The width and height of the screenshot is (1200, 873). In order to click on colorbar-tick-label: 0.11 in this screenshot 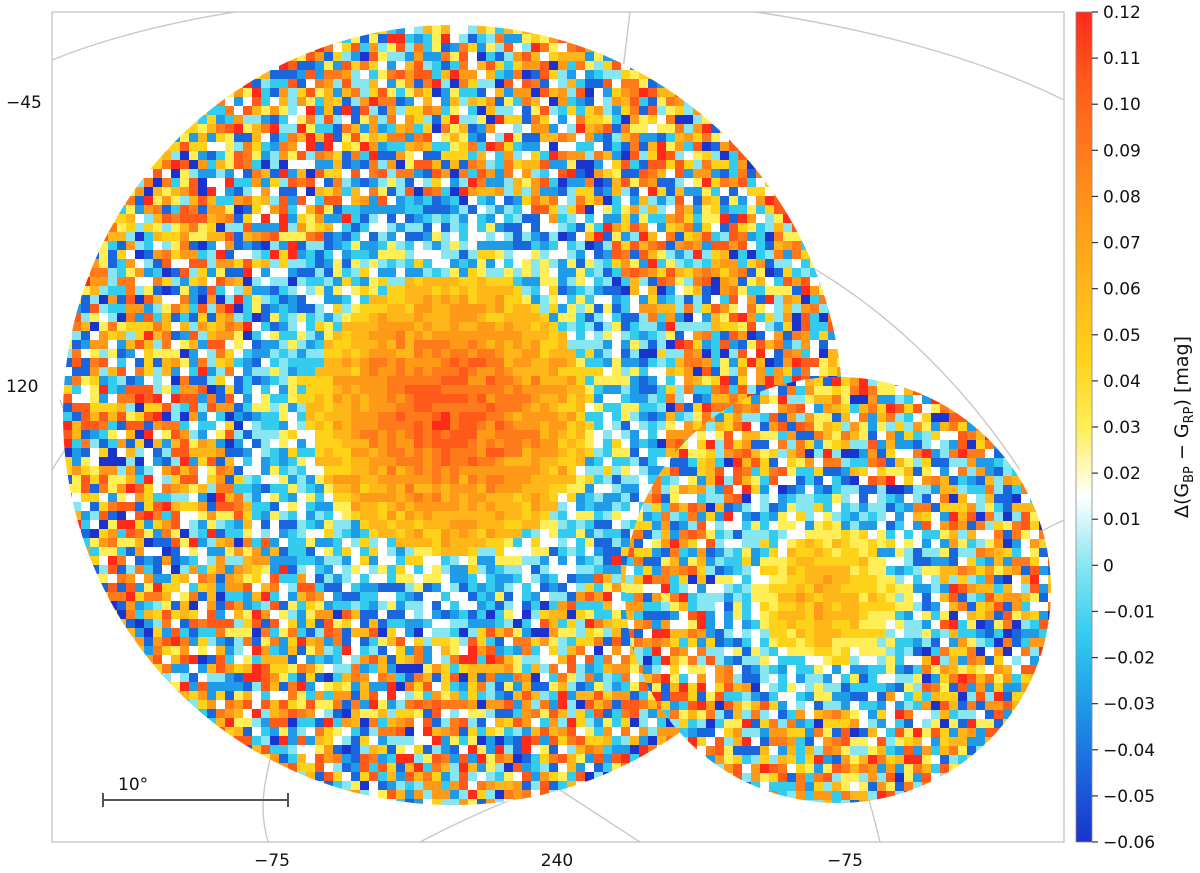, I will do `click(1122, 59)`.